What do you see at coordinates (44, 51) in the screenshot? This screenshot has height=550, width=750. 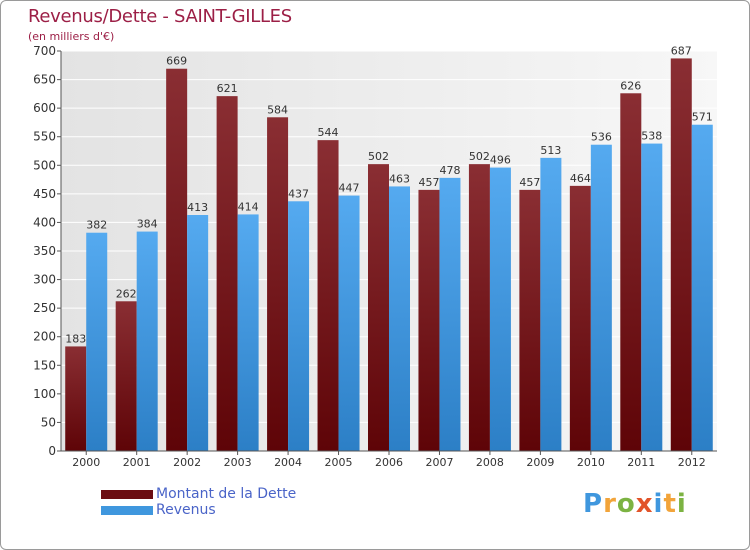 I see `y-tick-label: 700` at bounding box center [44, 51].